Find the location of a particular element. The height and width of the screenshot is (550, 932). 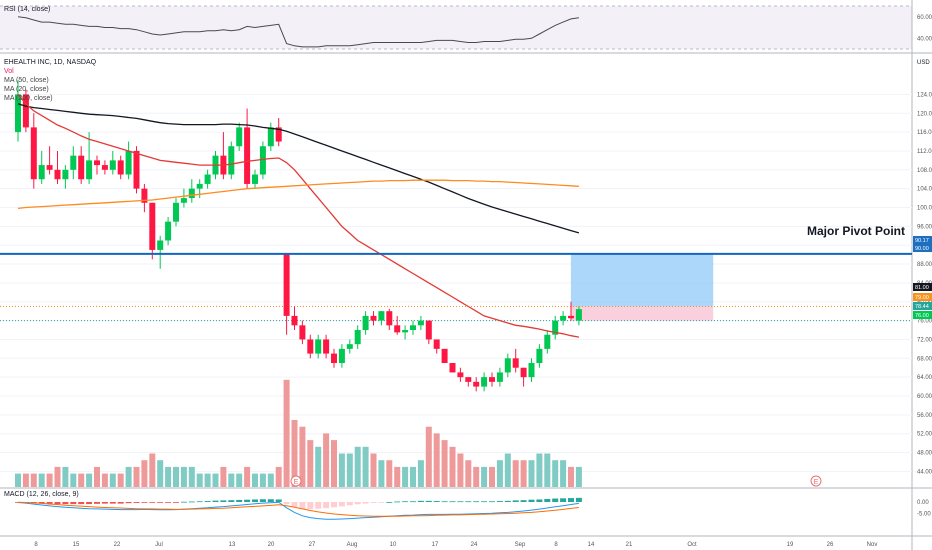

rsi-axis: 60.00 40.00 is located at coordinates (924, 29).